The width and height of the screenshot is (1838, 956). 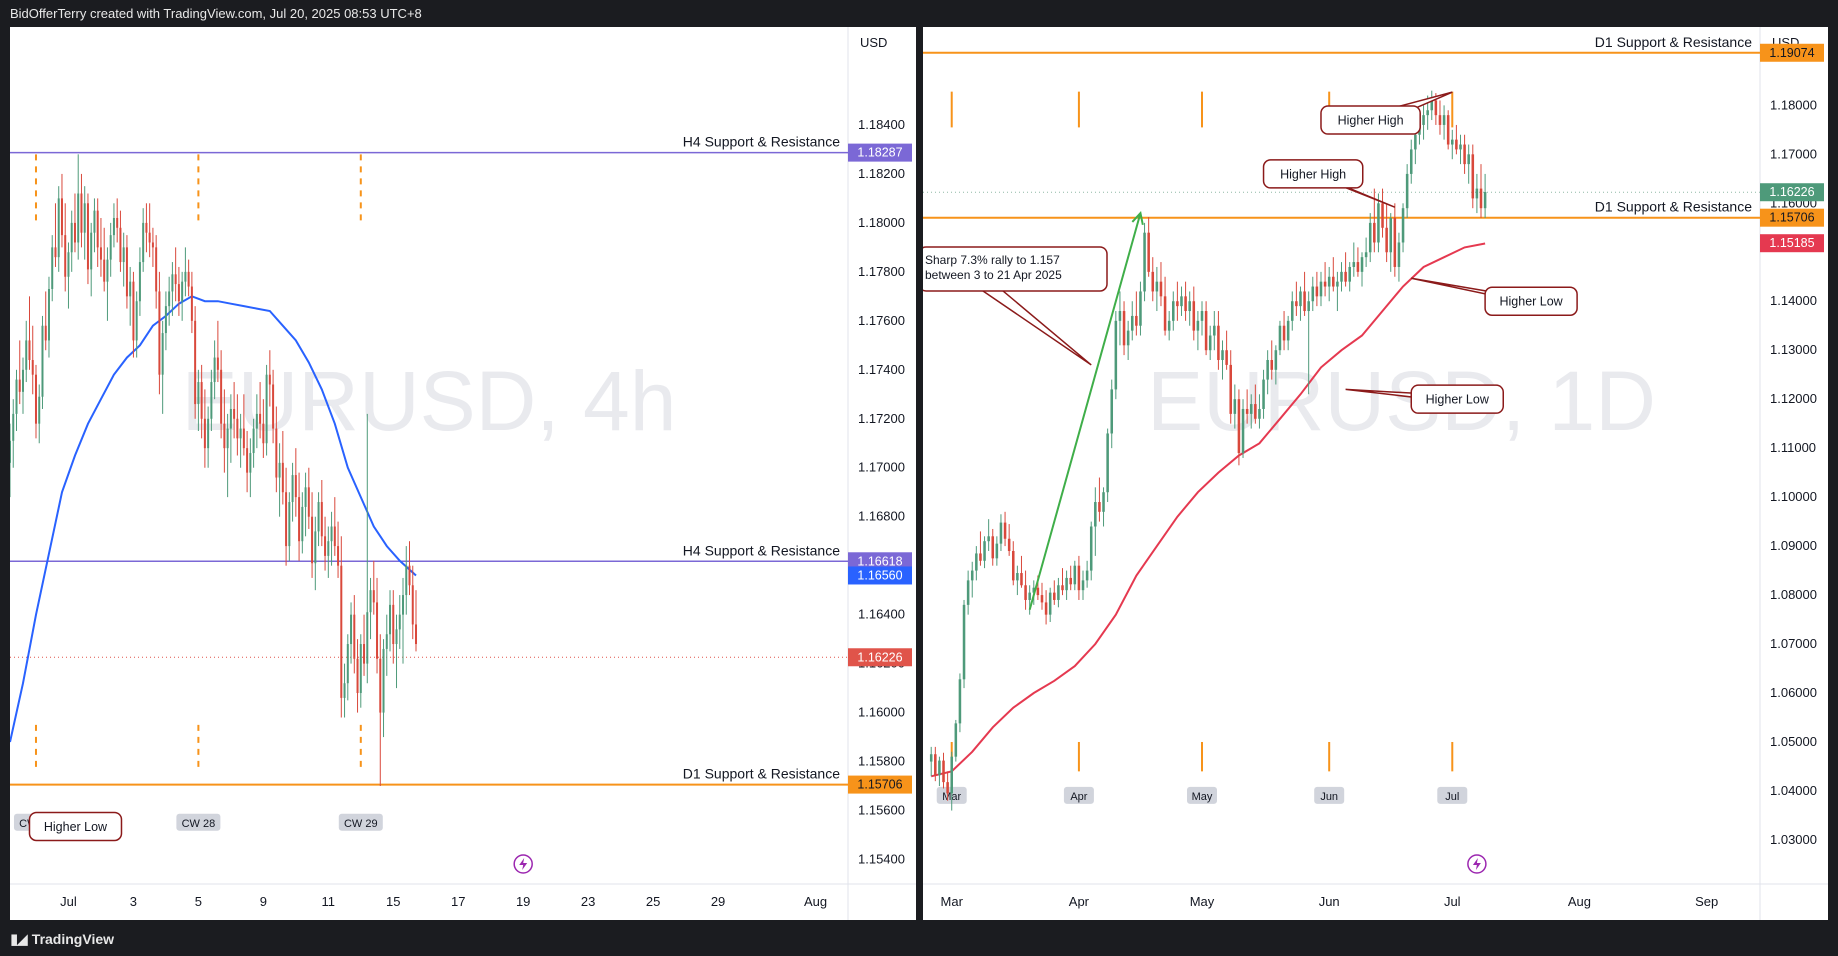 What do you see at coordinates (19, 939) in the screenshot?
I see `tradingview-logo-icon: ▮◢` at bounding box center [19, 939].